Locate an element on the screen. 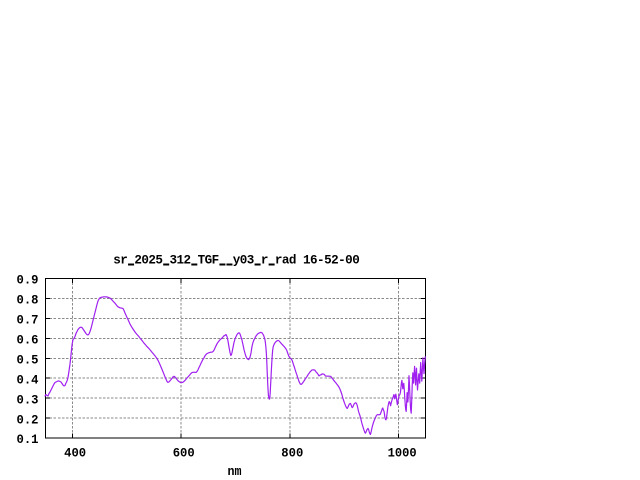  svg-text: 0.3 is located at coordinates (28, 400).